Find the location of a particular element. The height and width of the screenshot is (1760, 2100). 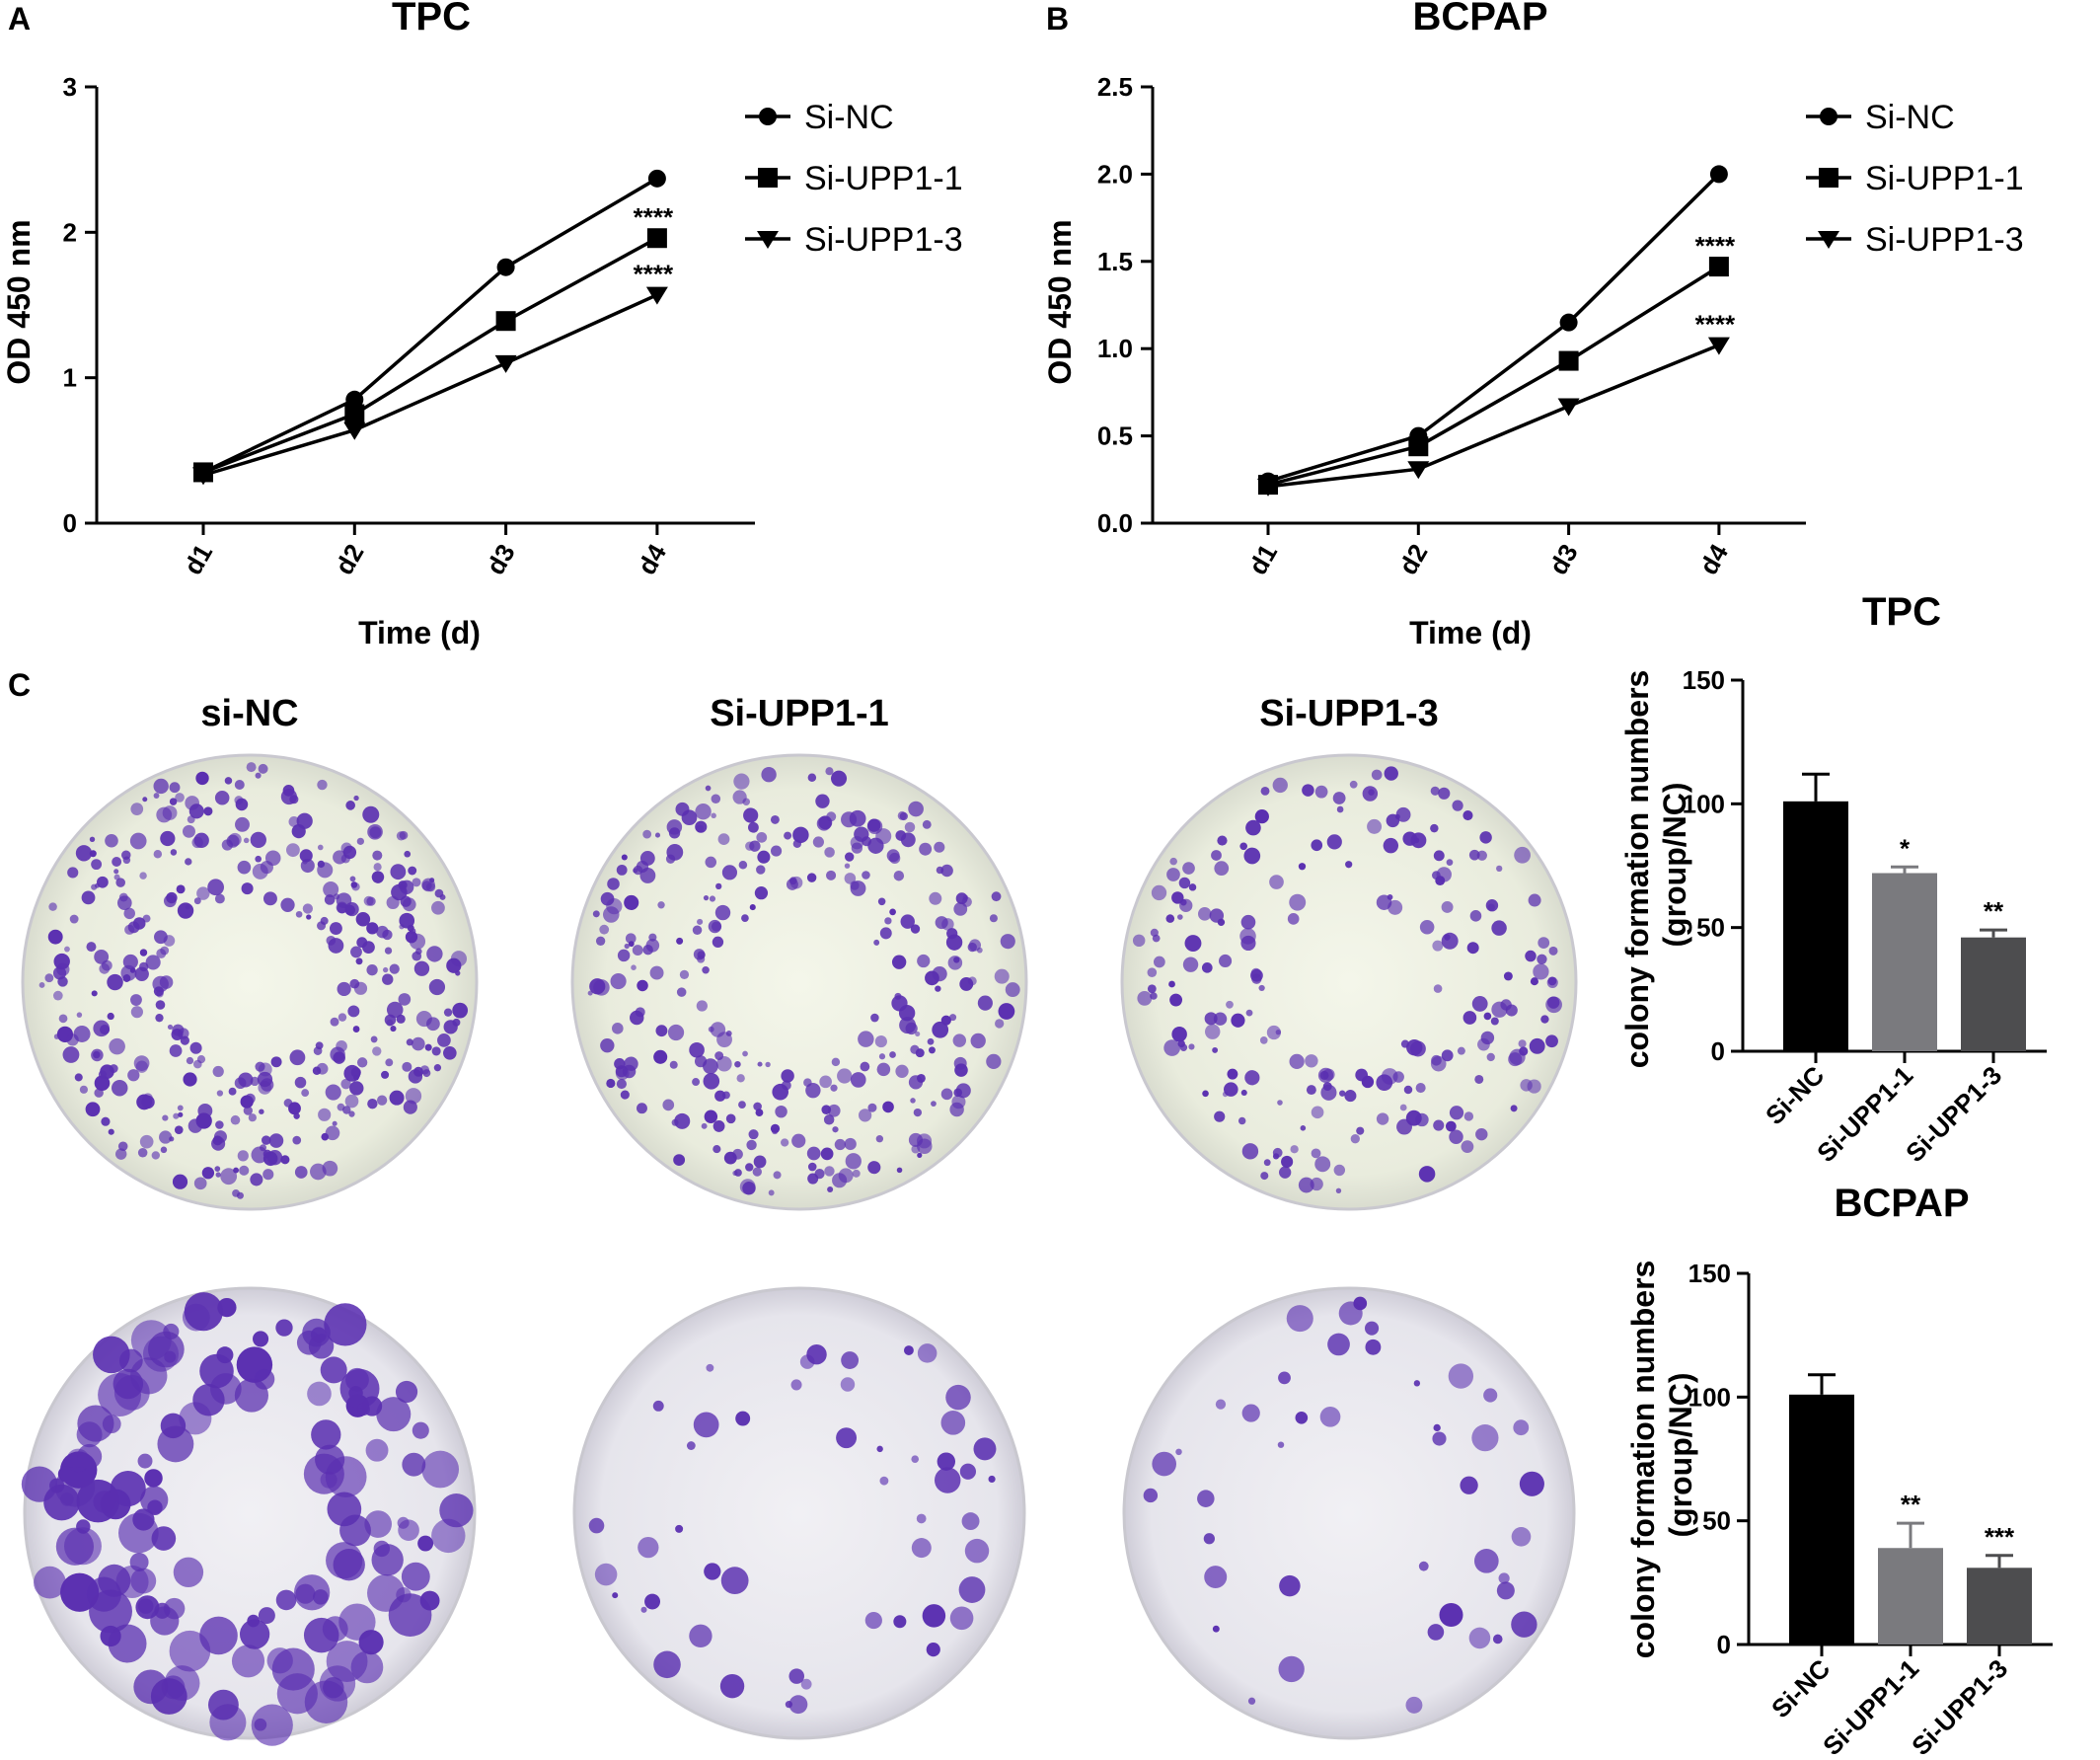

legend-label: Si-UPP1-3 is located at coordinates (883, 240).